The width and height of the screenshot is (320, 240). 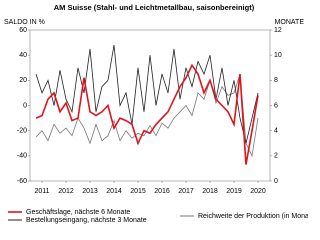 I want to click on y2-tick-label: 6, so click(x=276, y=105).